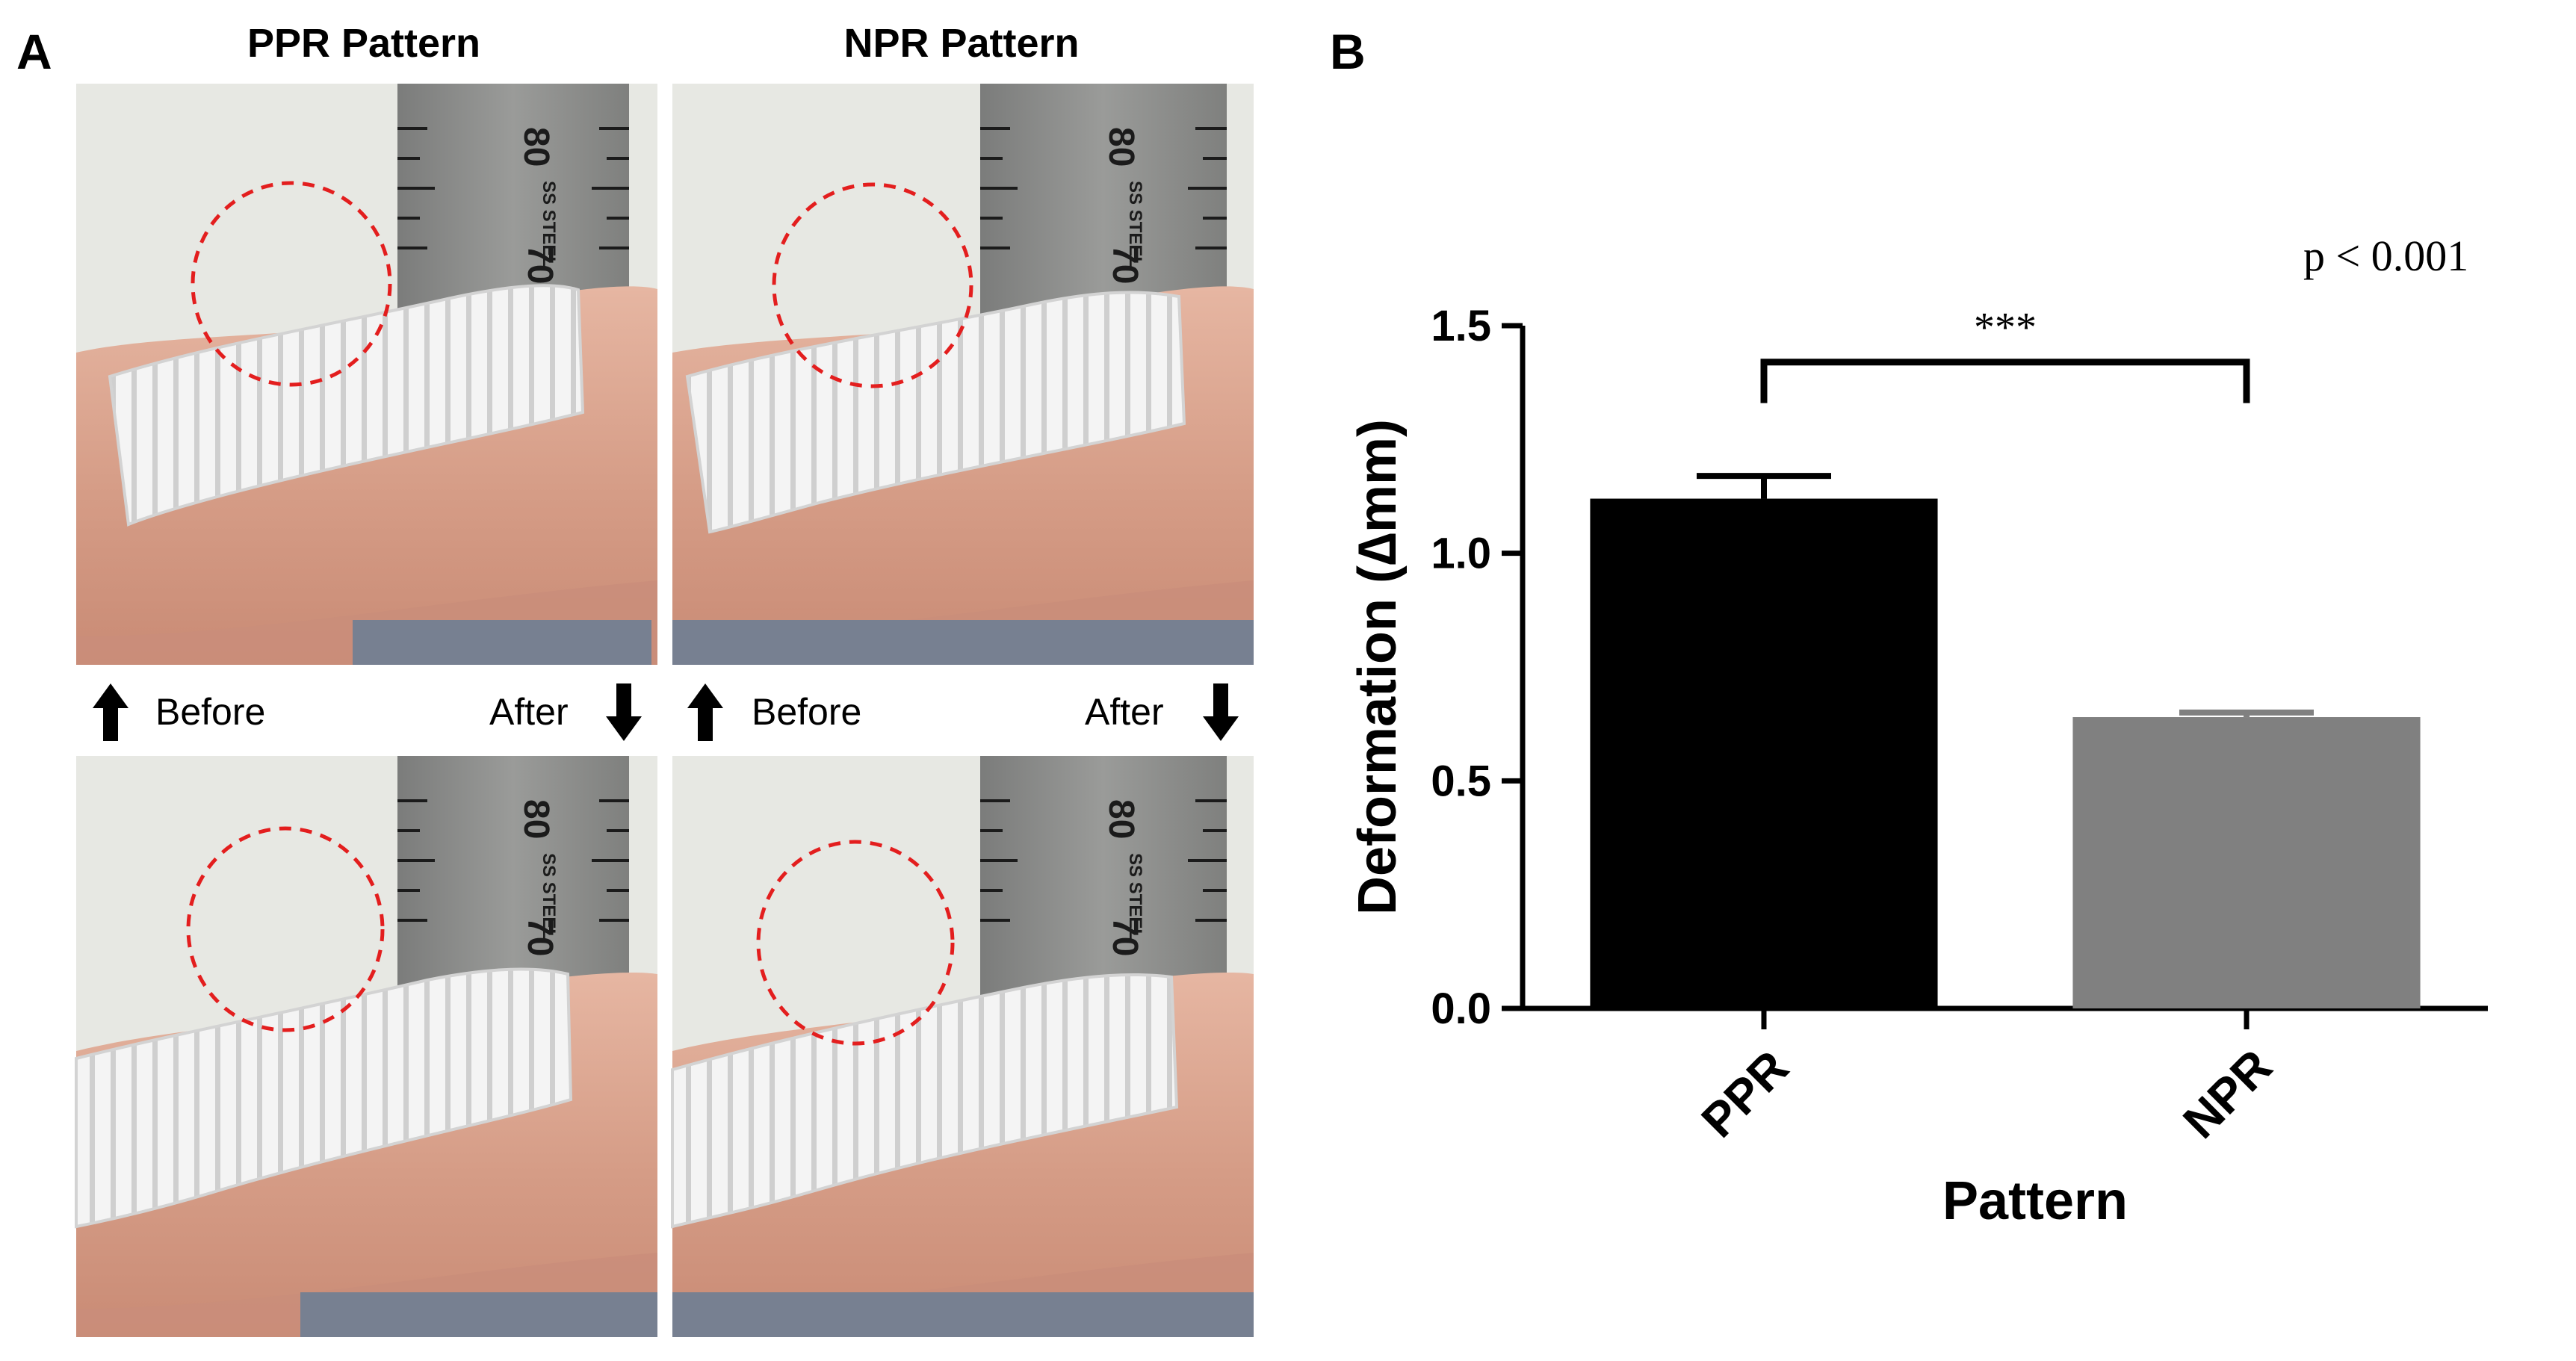 This screenshot has width=2576, height=1361. What do you see at coordinates (529, 712) in the screenshot?
I see `after-label-ppr: After` at bounding box center [529, 712].